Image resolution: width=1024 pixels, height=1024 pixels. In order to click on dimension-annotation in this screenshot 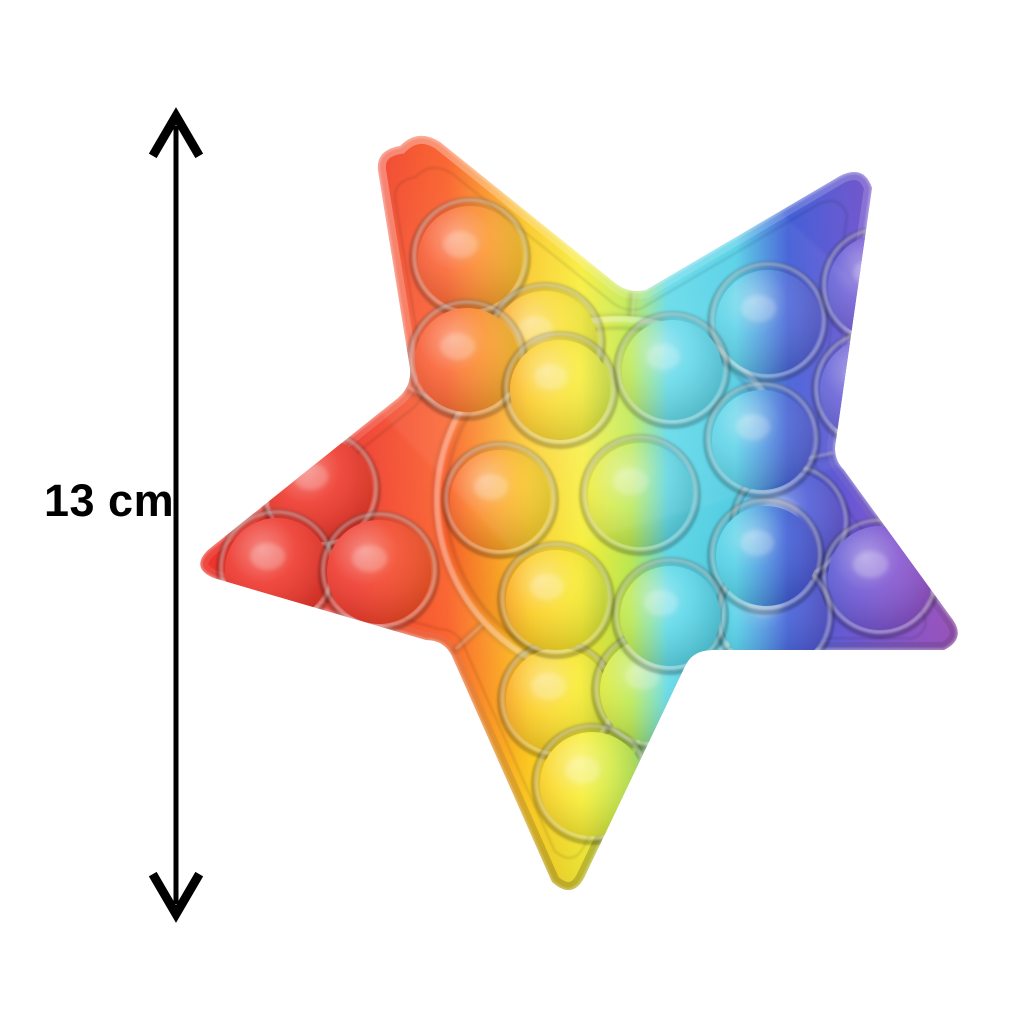, I will do `click(176, 515)`.